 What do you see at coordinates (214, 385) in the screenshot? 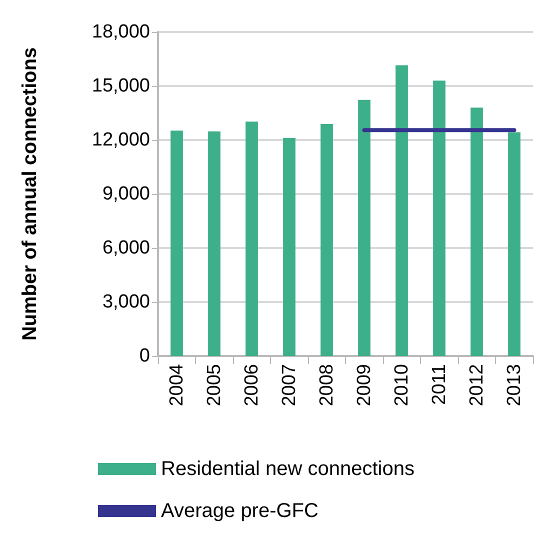
I see `x-tick-label: 2005` at bounding box center [214, 385].